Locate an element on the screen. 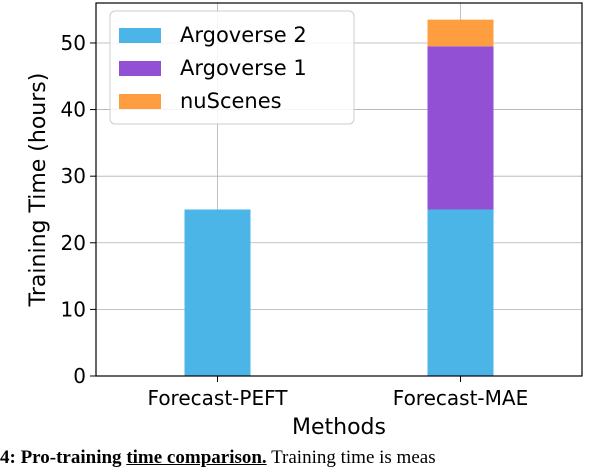  legend: Argoverse 2 Argoverse 1 nuScenes is located at coordinates (232, 67).